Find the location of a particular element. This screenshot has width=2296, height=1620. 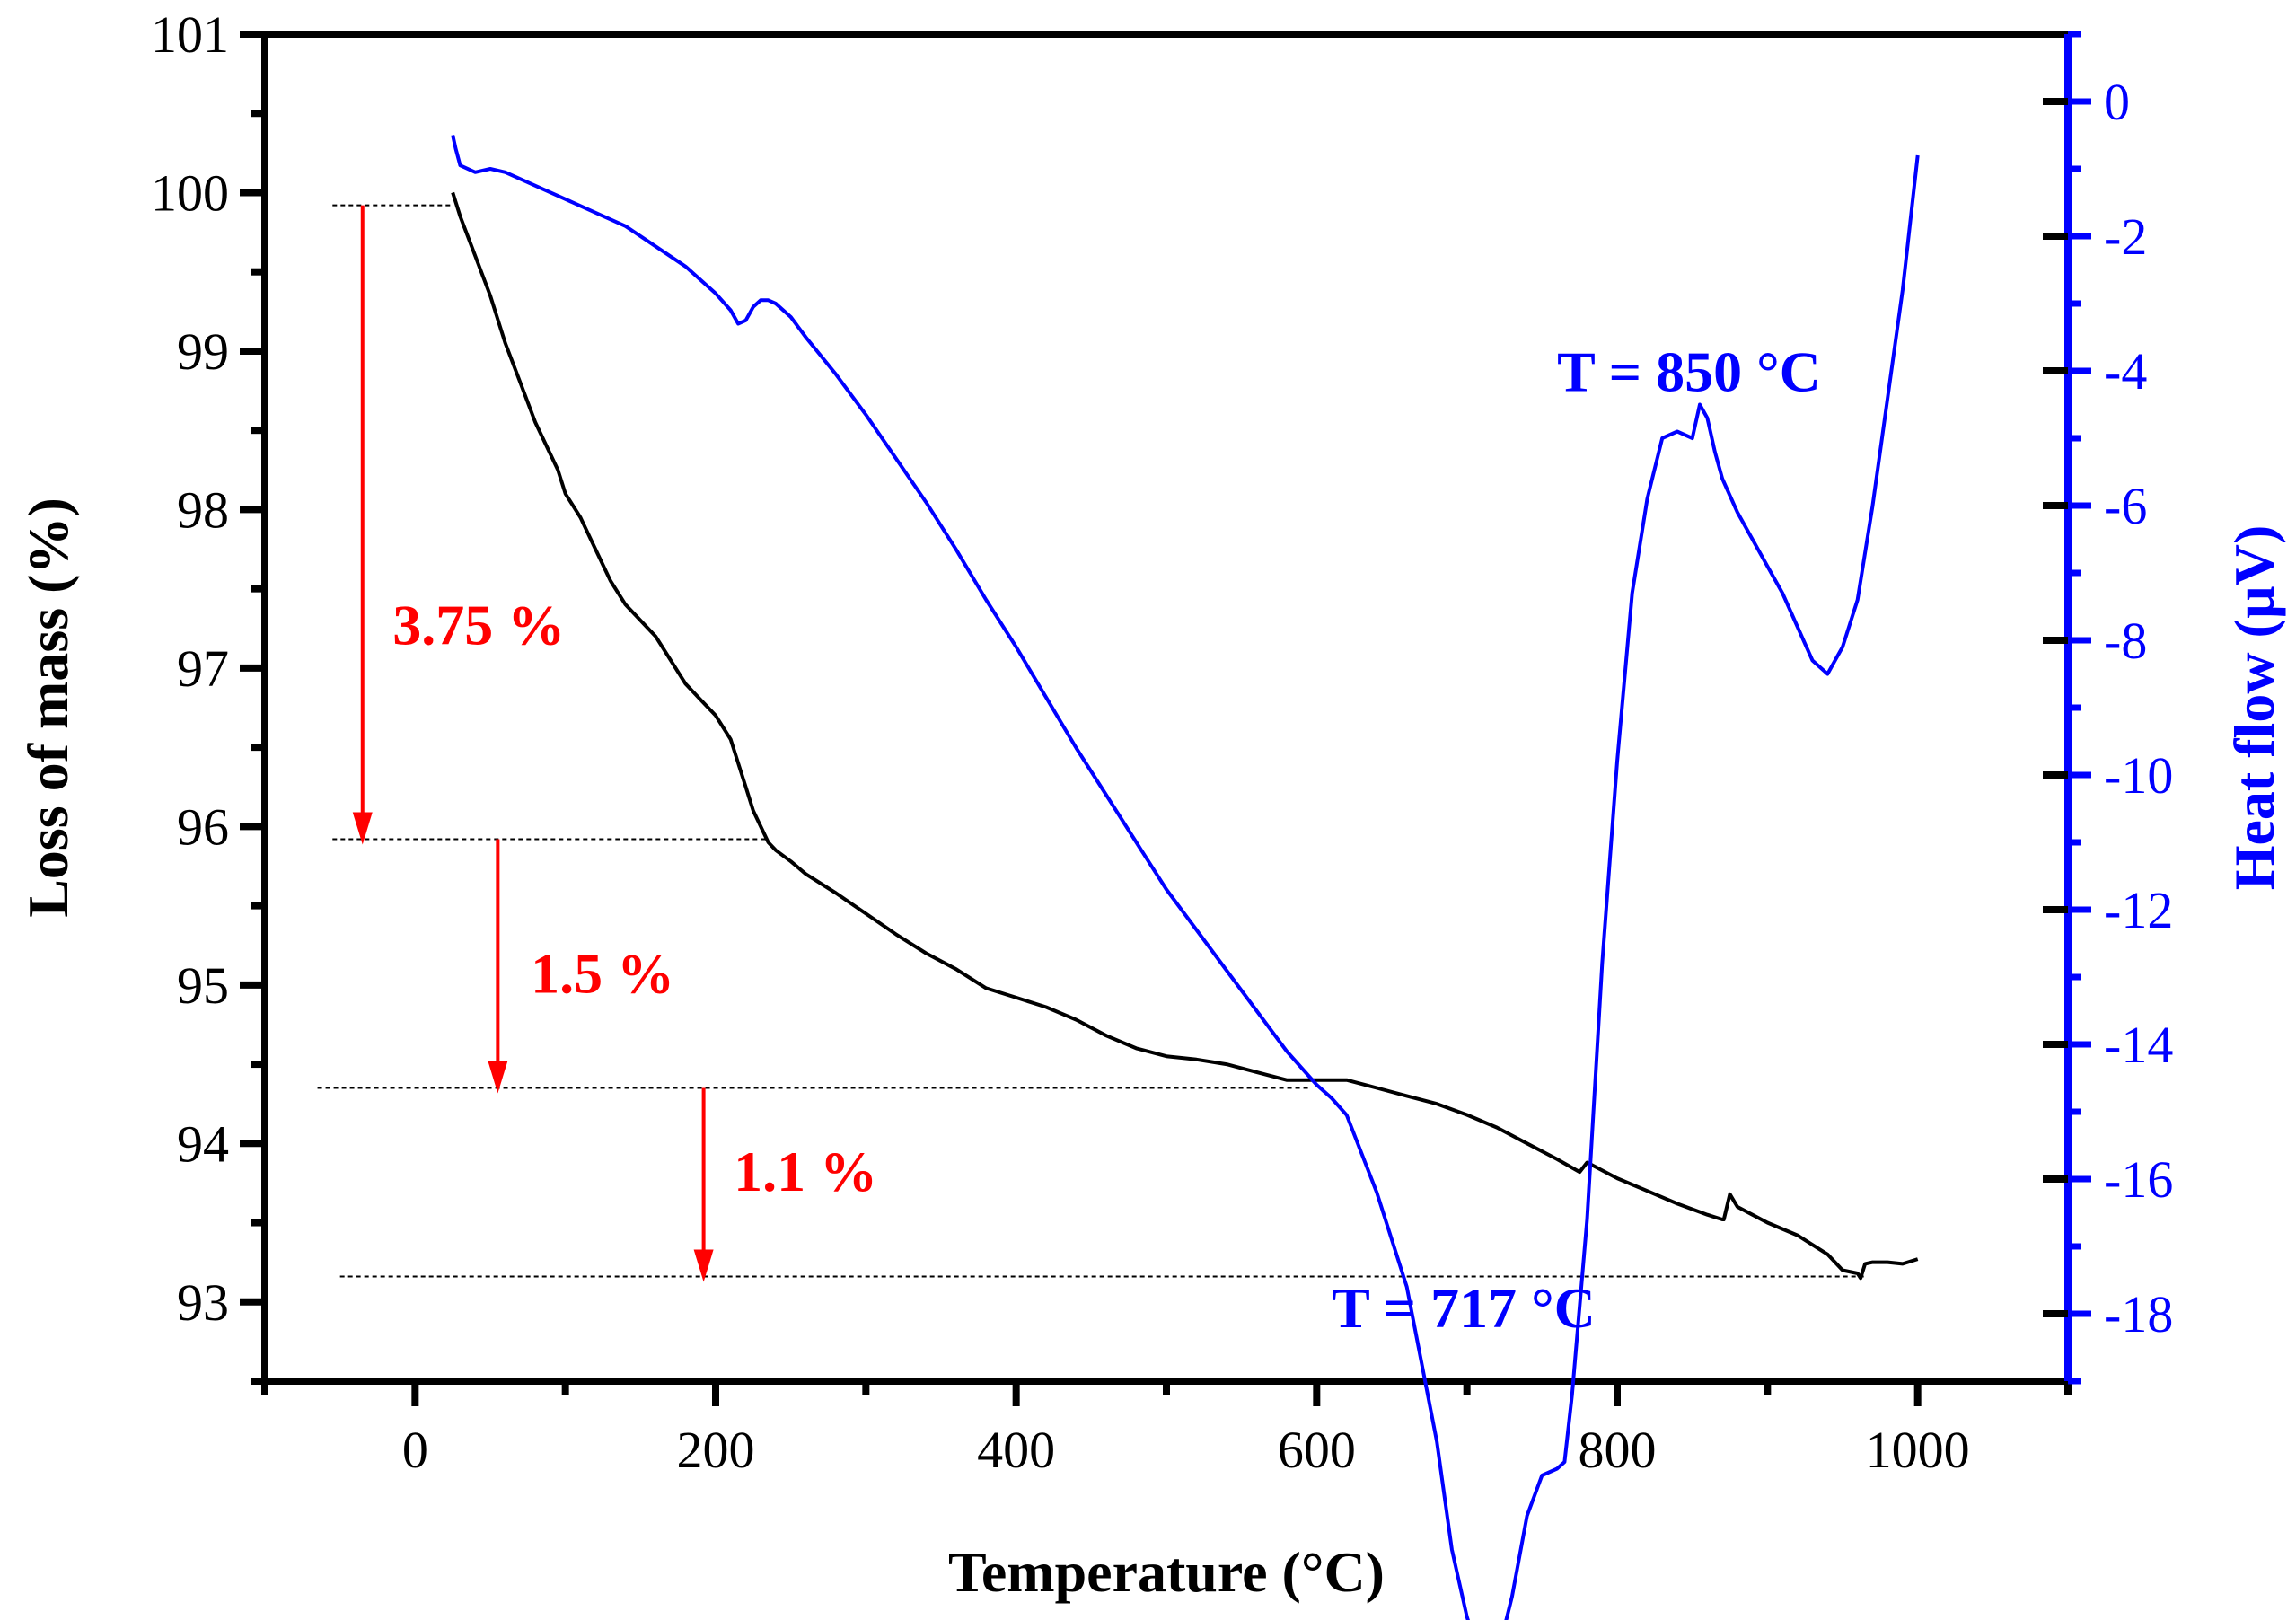

y2-tick-label: -10 is located at coordinates (2138, 775).